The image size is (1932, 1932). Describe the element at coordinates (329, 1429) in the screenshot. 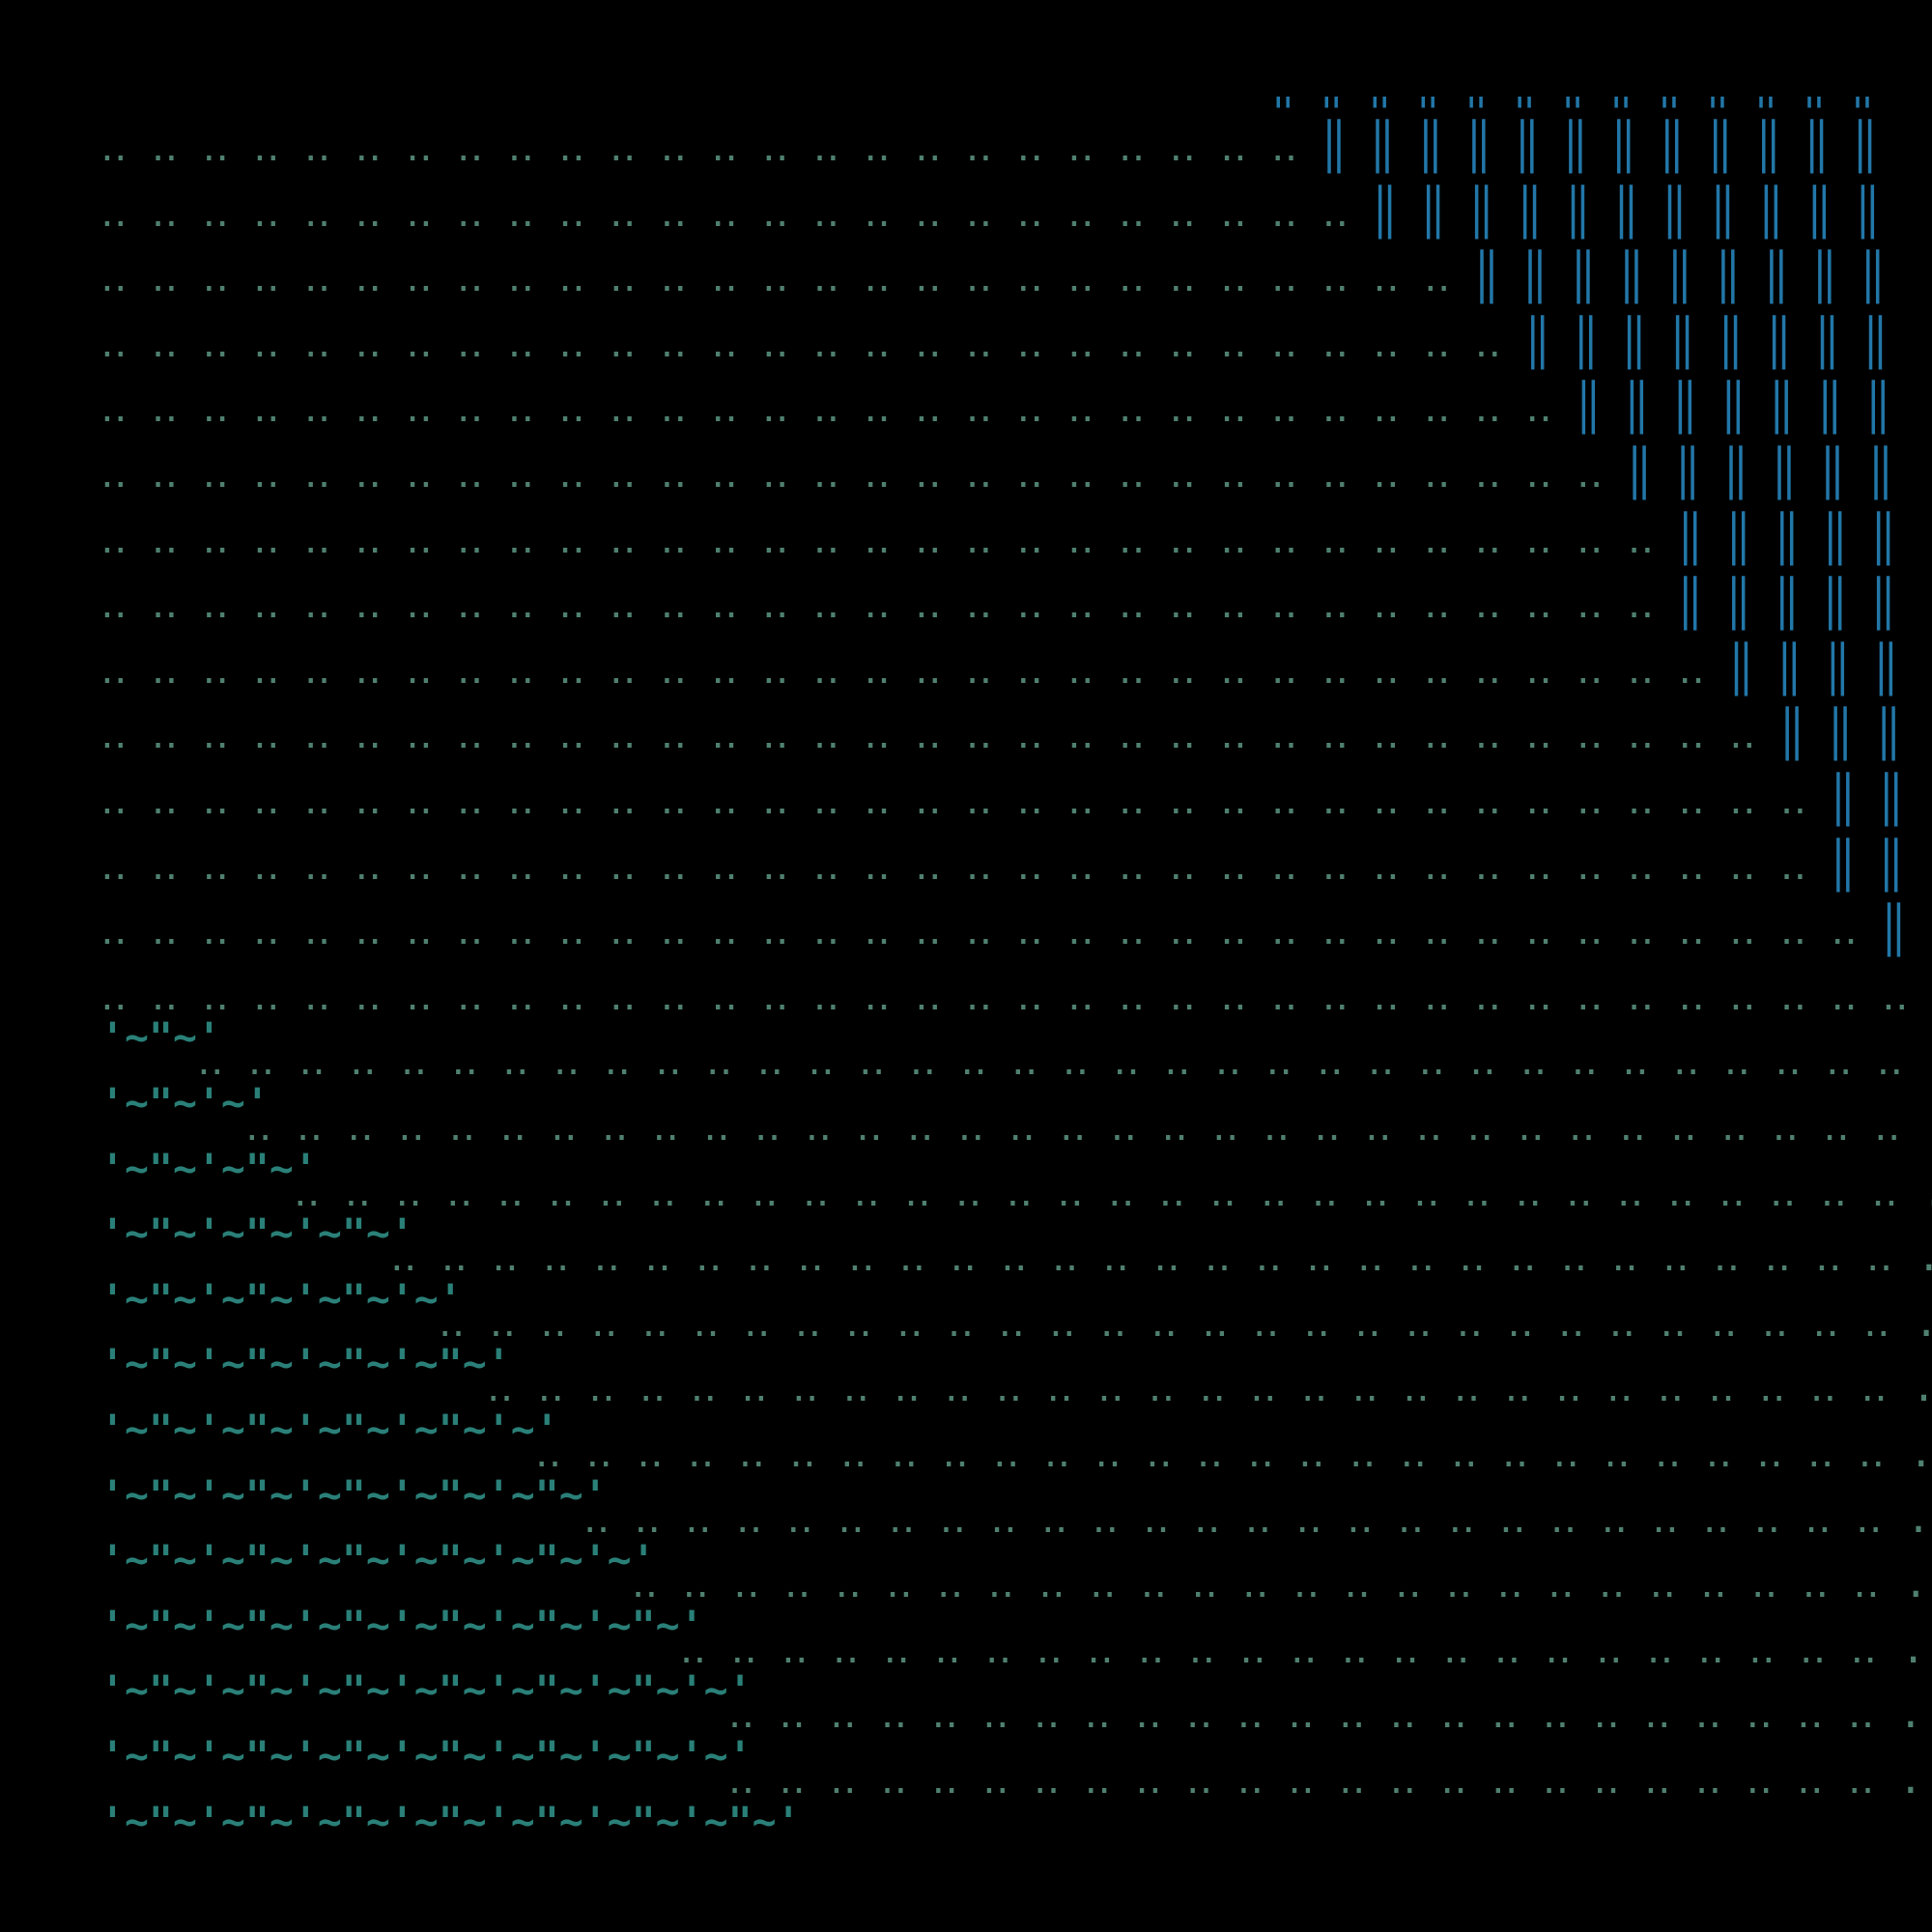

I see `wave-glyph-prefix: '~"~'~"~'~"~'~"~'~'` at that location.